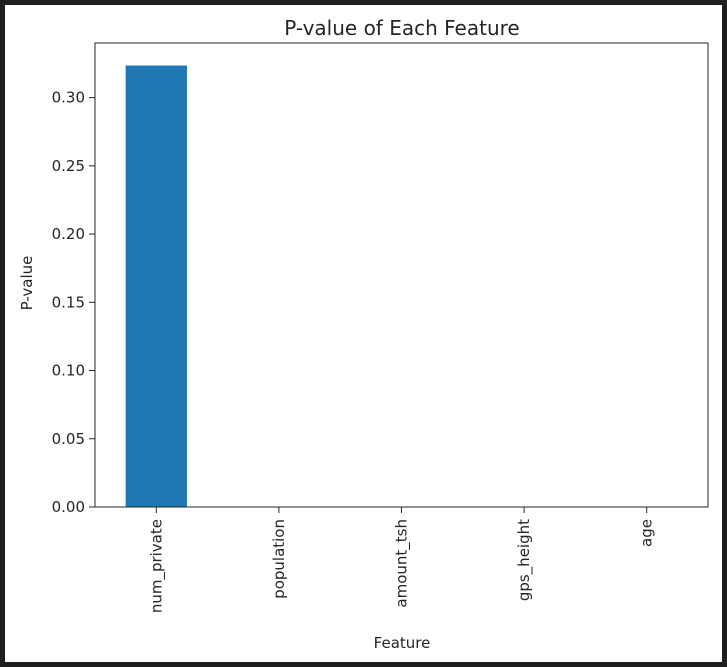 The width and height of the screenshot is (727, 667). I want to click on x-axis-label: Feature, so click(402, 643).